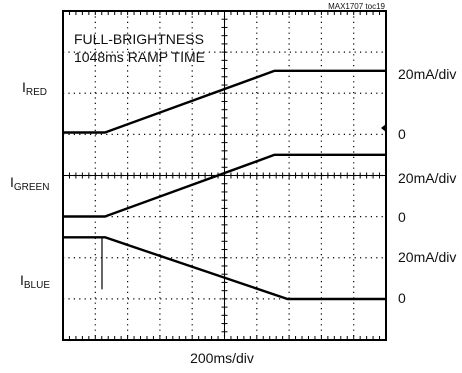 The width and height of the screenshot is (462, 373). Describe the element at coordinates (222, 358) in the screenshot. I see `x-scale-label: 200ms/div` at that location.